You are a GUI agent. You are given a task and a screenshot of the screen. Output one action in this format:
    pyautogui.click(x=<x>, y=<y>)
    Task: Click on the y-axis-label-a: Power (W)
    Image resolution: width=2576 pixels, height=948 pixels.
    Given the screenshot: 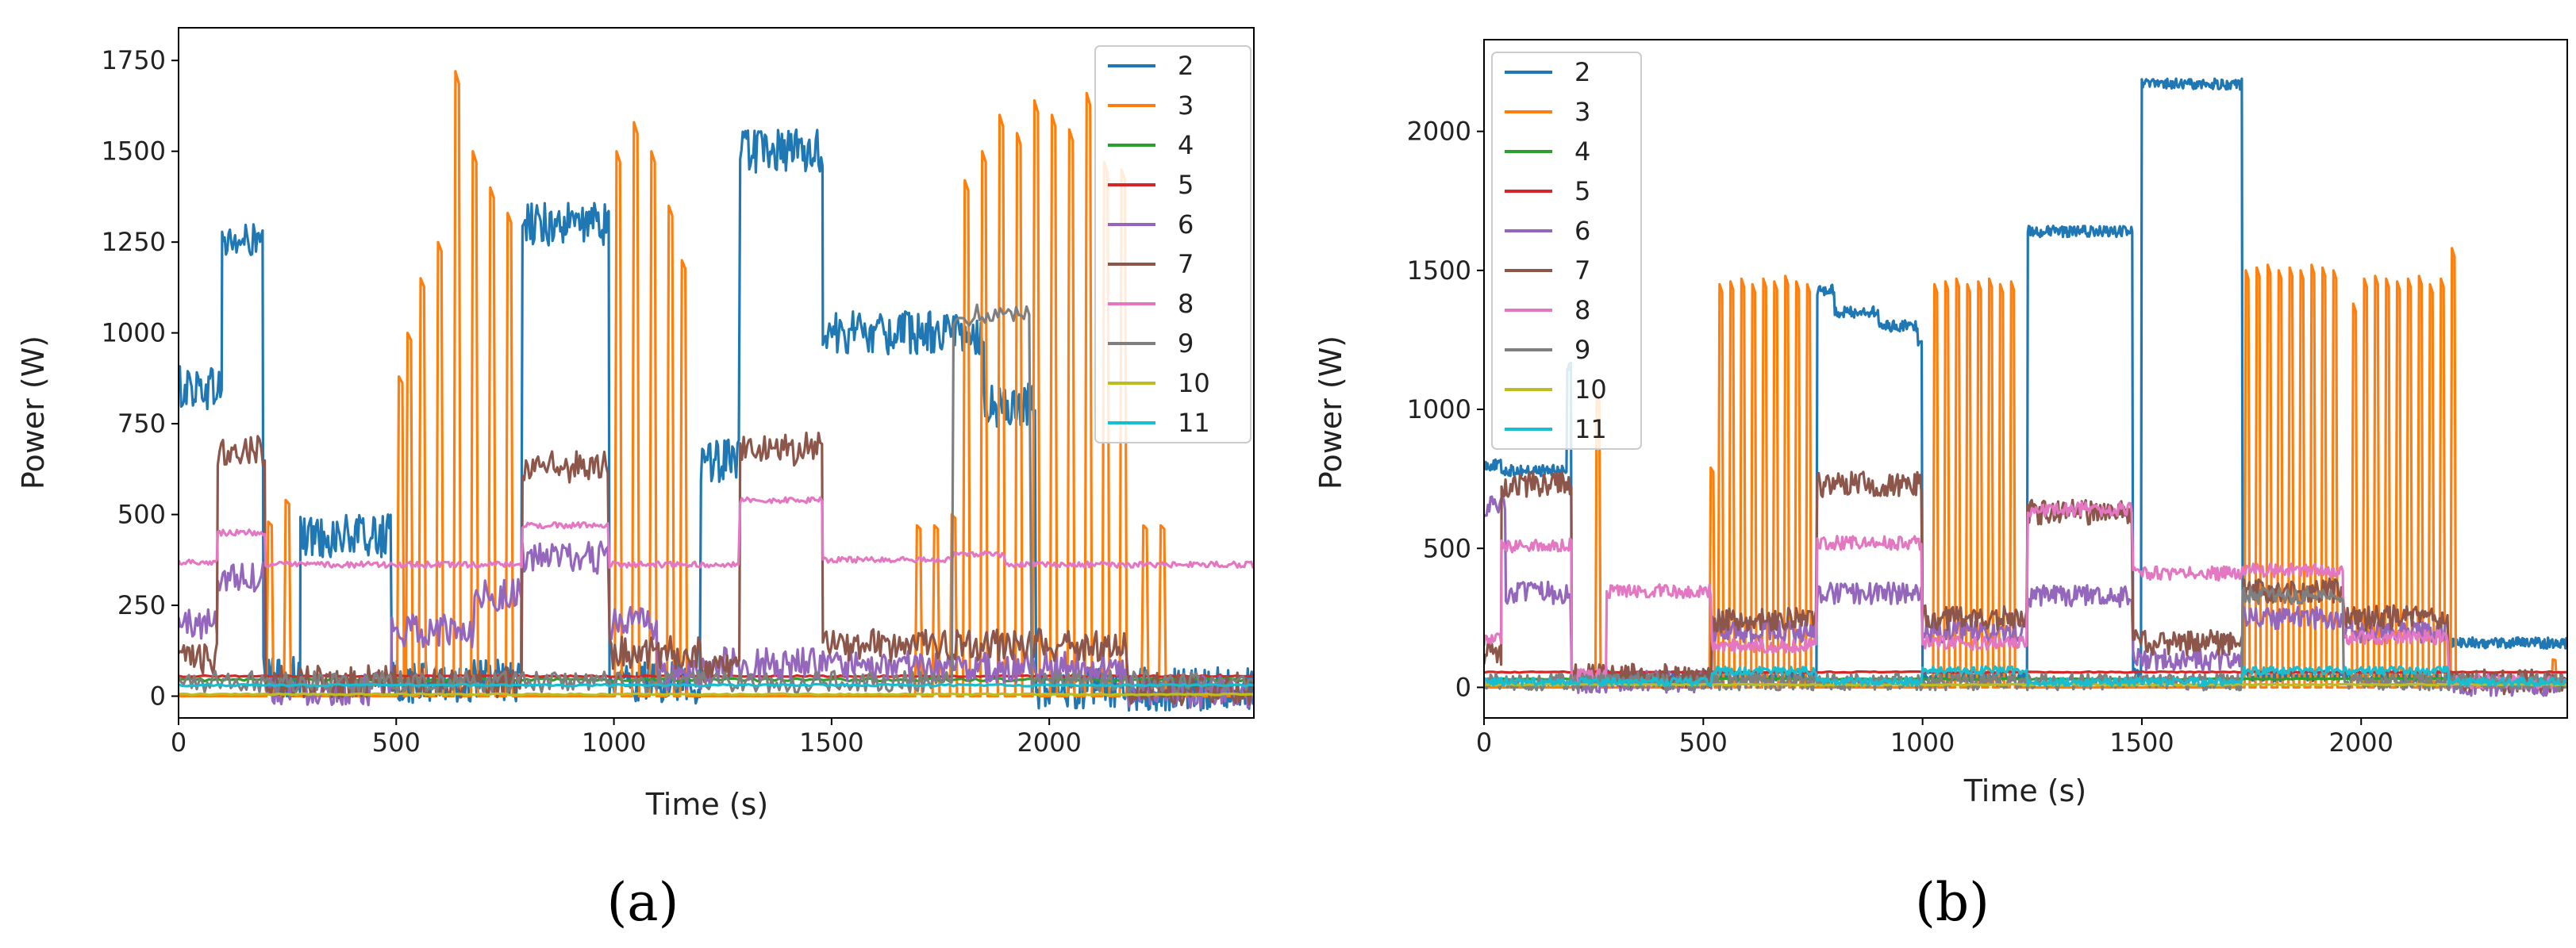 What is the action you would take?
    pyautogui.click(x=33, y=413)
    